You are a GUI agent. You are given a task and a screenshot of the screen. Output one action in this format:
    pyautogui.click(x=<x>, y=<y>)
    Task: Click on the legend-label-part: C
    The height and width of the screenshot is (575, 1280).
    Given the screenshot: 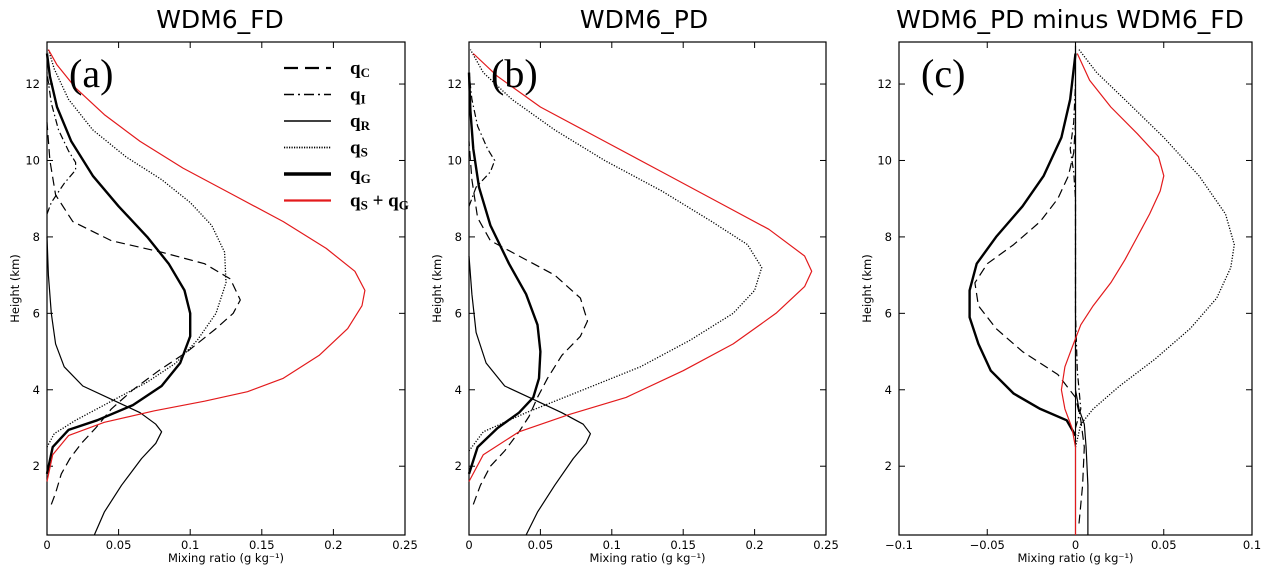 What is the action you would take?
    pyautogui.click(x=365, y=72)
    